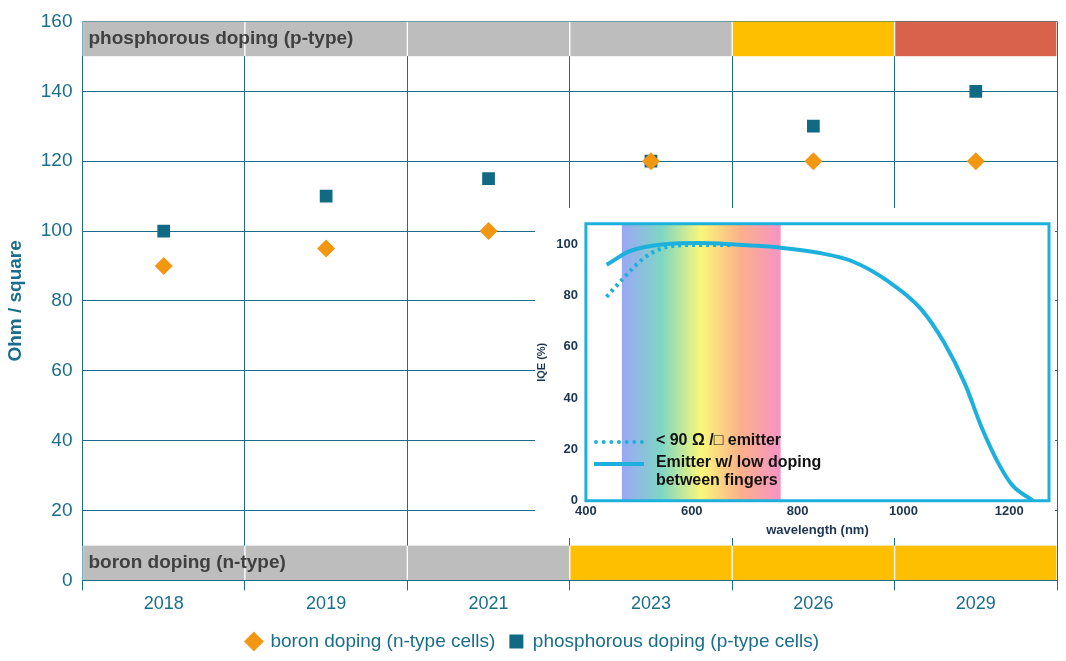 The height and width of the screenshot is (661, 1066). What do you see at coordinates (14, 301) in the screenshot?
I see `y-axis-title: Ohm / square` at bounding box center [14, 301].